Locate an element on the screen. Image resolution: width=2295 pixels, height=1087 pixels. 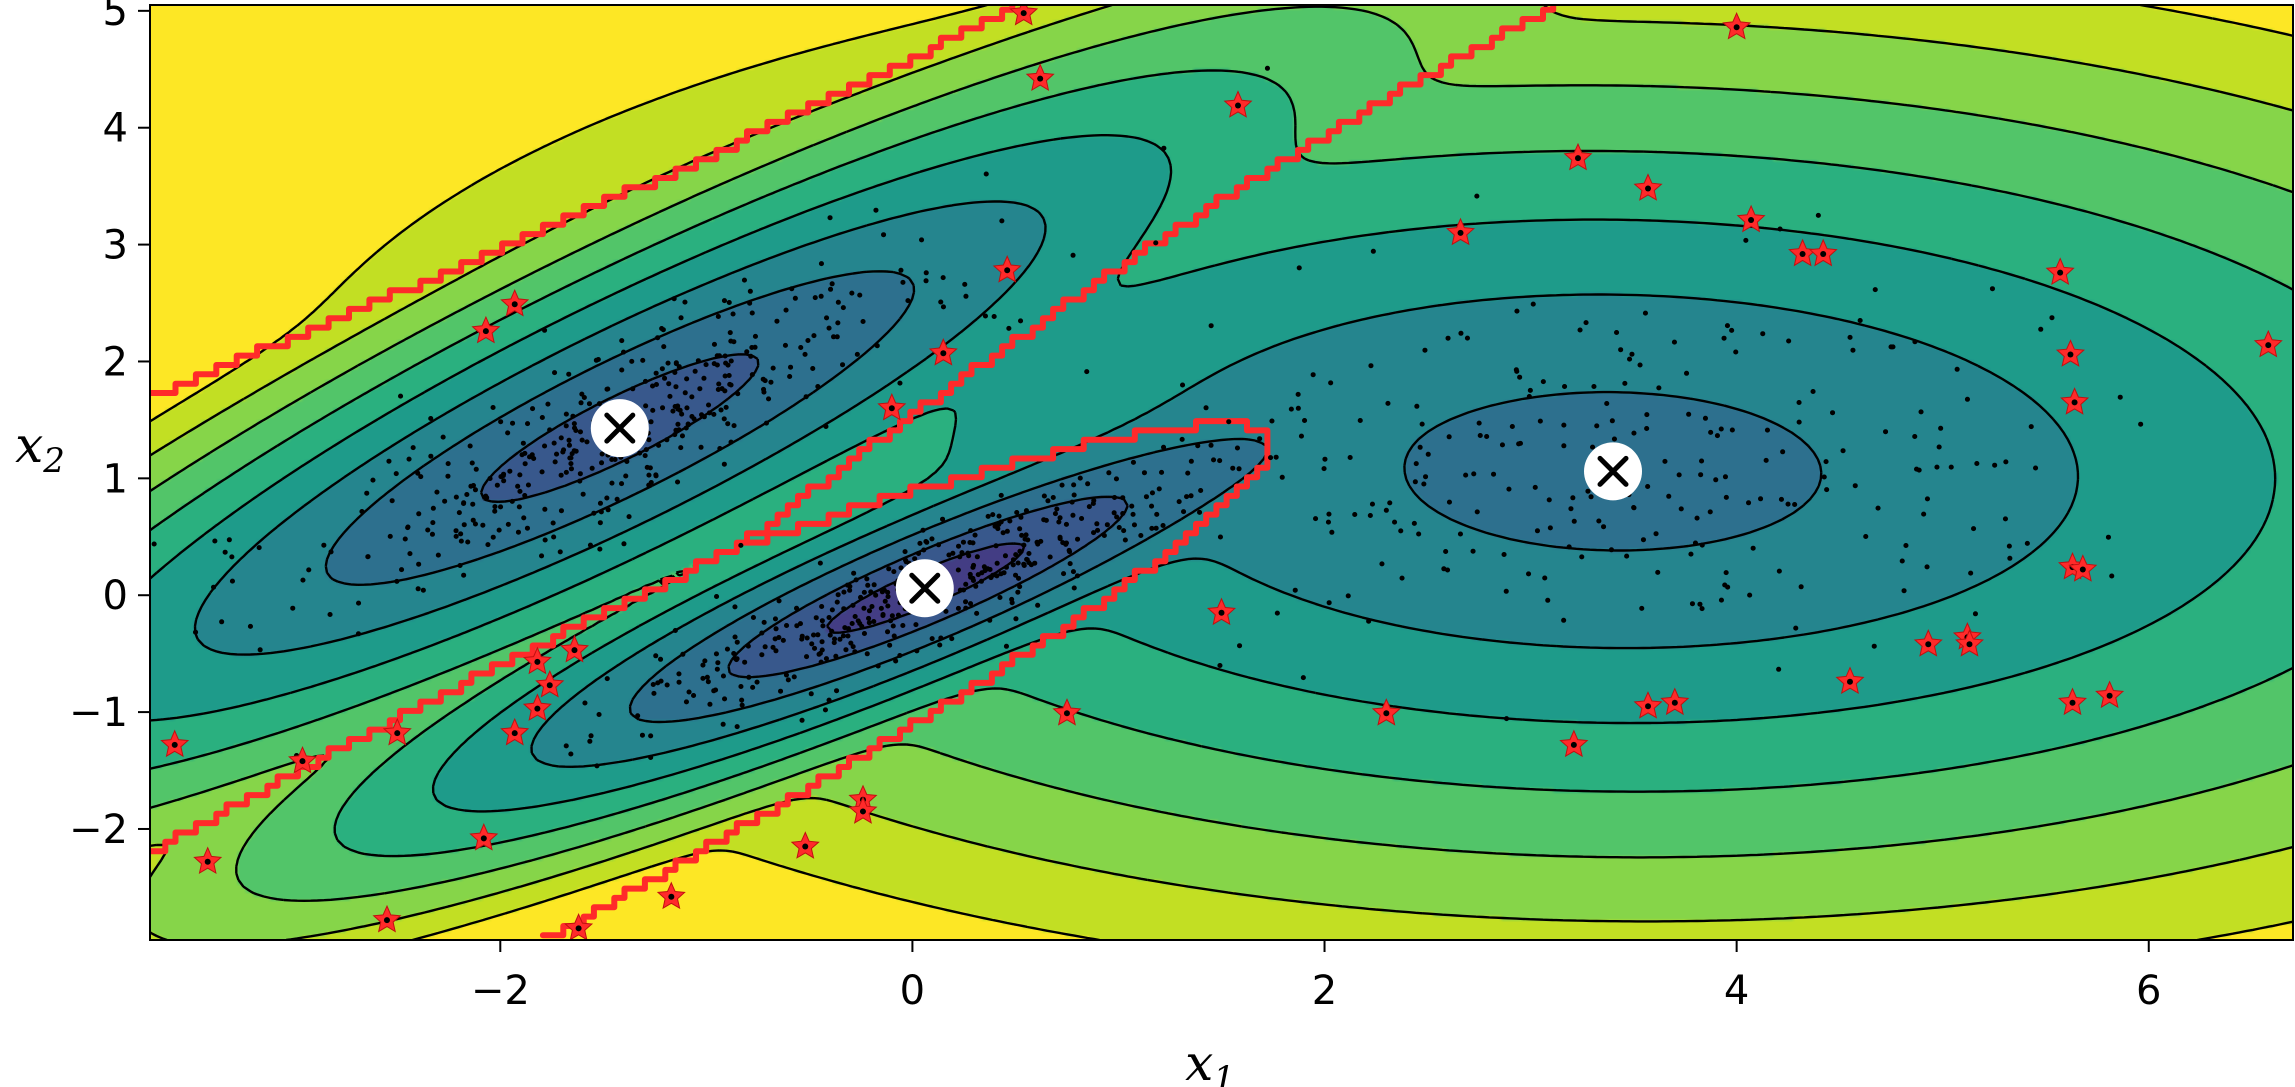
x-tick-label: 4 is located at coordinates (1736, 991).